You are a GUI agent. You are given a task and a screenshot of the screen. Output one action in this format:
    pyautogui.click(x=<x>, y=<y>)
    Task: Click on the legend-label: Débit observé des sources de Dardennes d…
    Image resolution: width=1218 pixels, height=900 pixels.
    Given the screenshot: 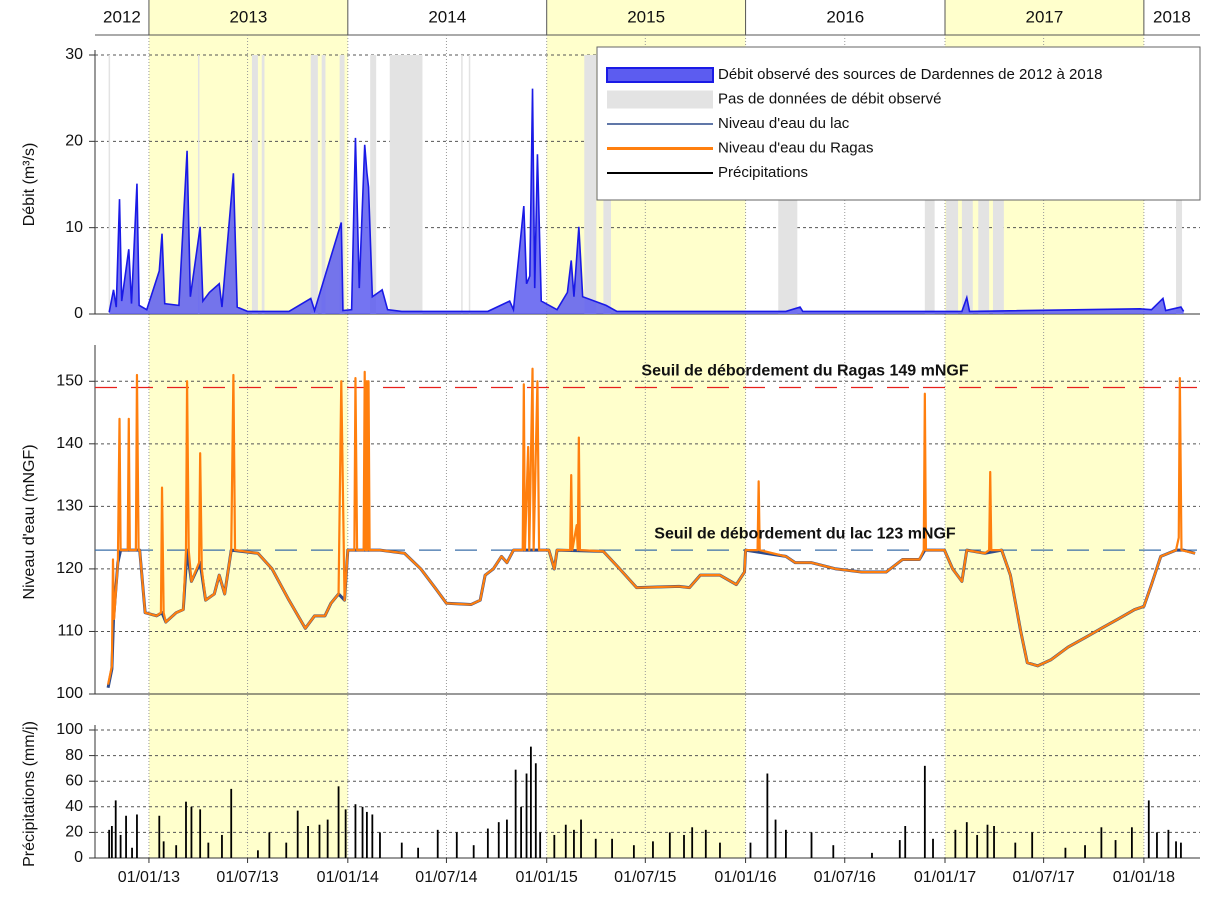 What is the action you would take?
    pyautogui.click(x=910, y=74)
    